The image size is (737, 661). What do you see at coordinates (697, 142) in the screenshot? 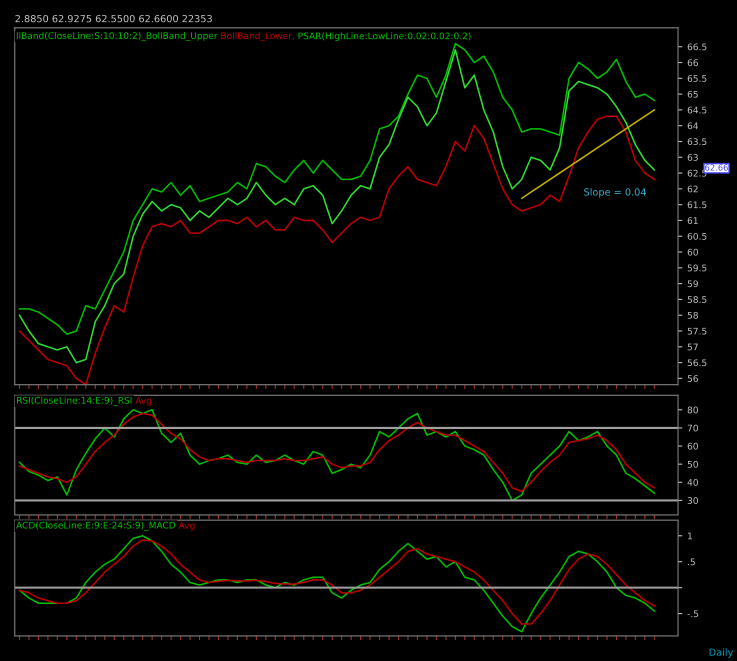
I see `y-tick-label: 63.5` at bounding box center [697, 142].